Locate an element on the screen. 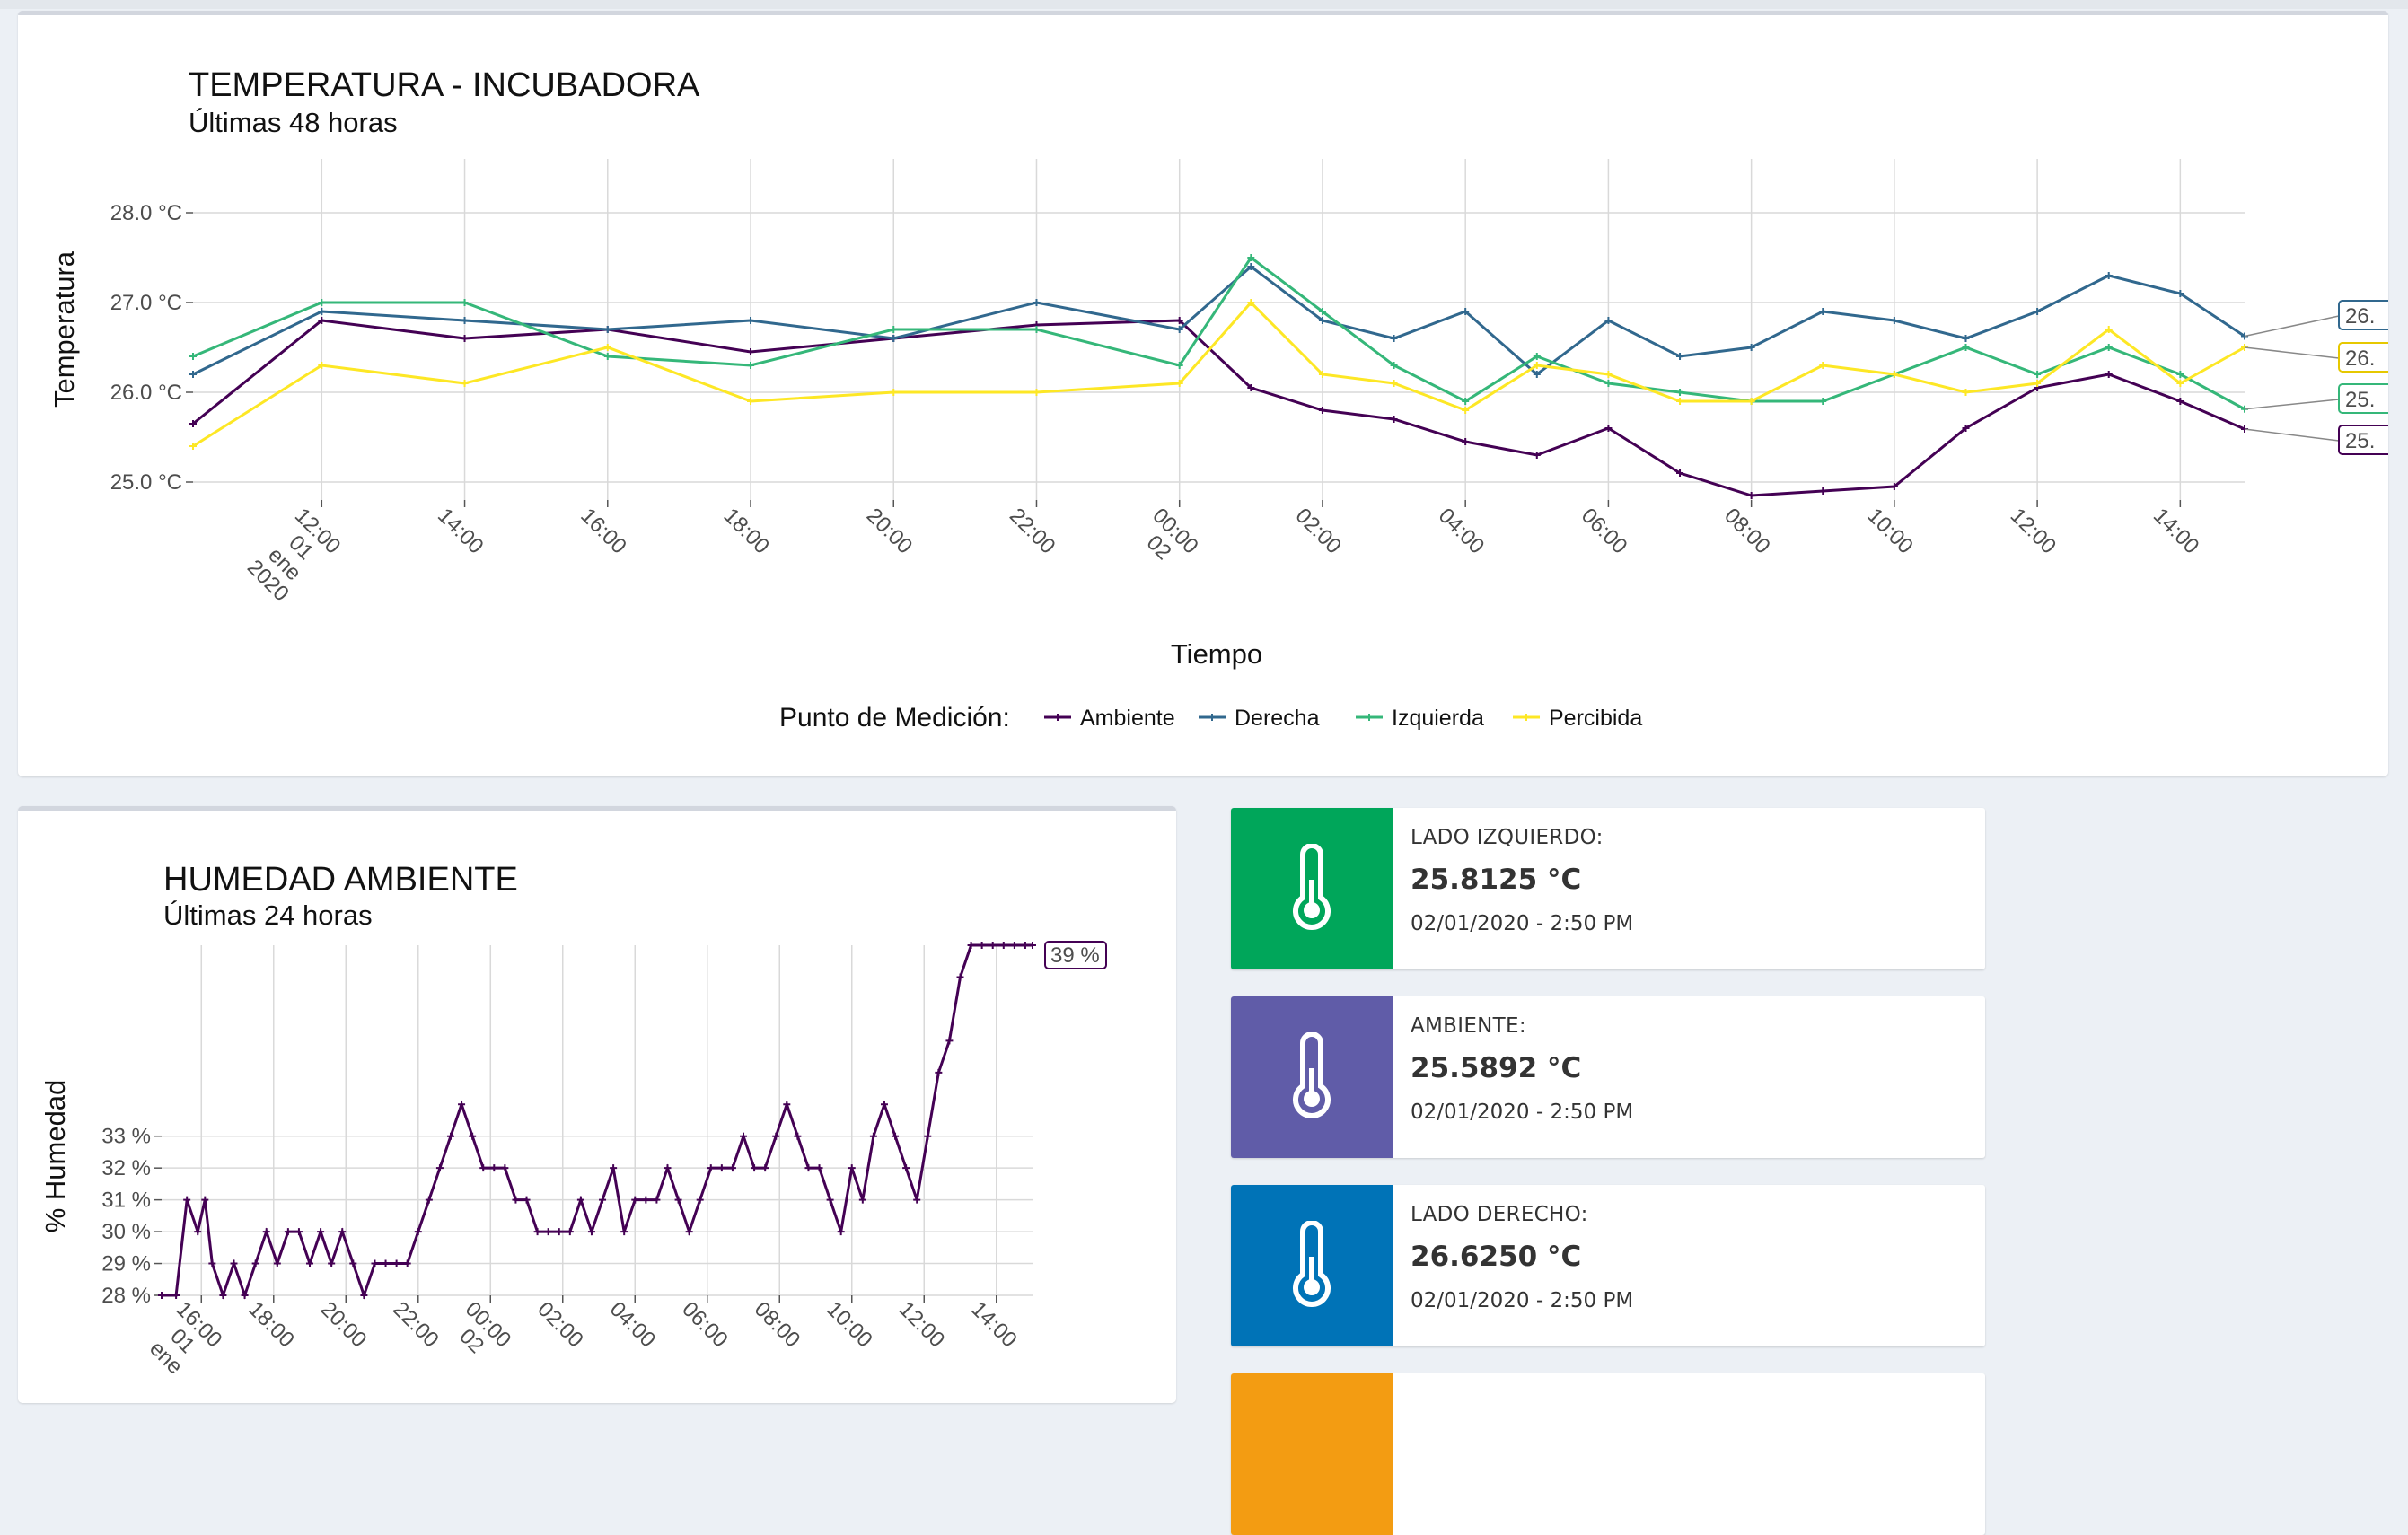 The height and width of the screenshot is (1535, 2408). info-value: 26.6250 °C is located at coordinates (1496, 1257).